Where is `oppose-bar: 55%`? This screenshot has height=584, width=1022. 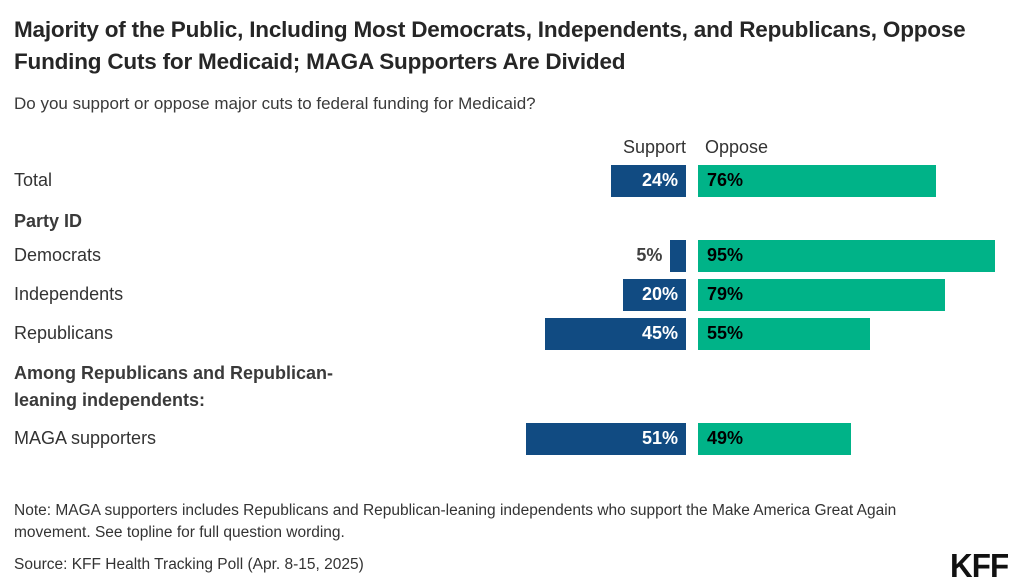
oppose-bar: 55% is located at coordinates (784, 333).